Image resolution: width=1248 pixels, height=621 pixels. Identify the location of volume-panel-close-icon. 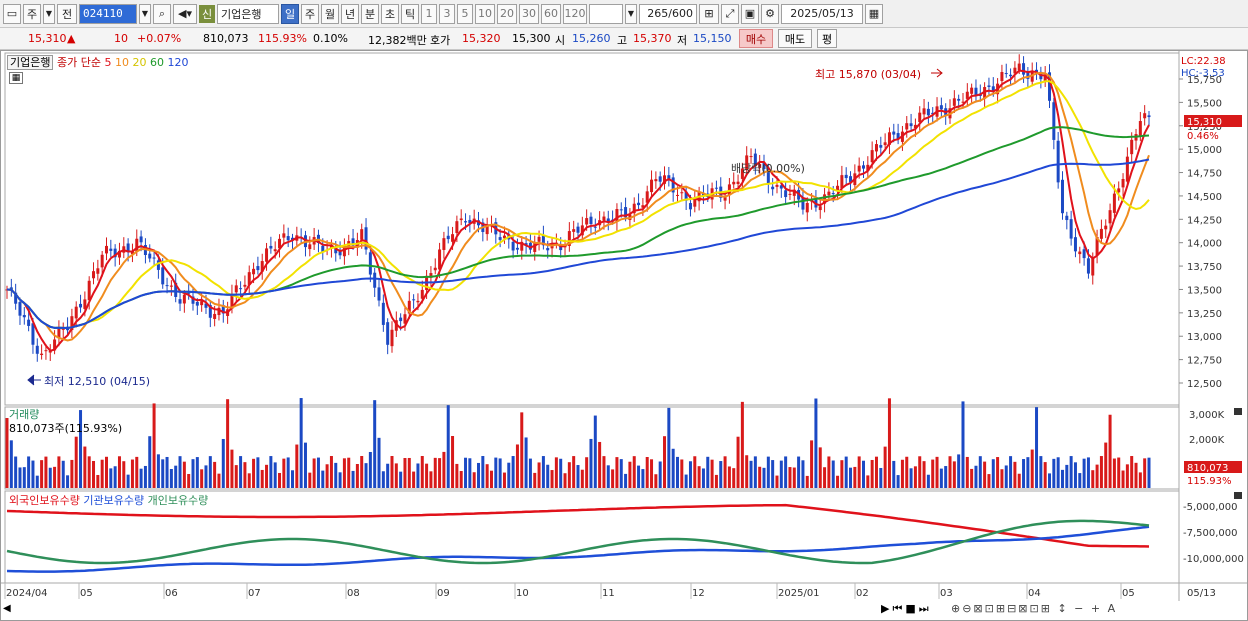
(1238, 411).